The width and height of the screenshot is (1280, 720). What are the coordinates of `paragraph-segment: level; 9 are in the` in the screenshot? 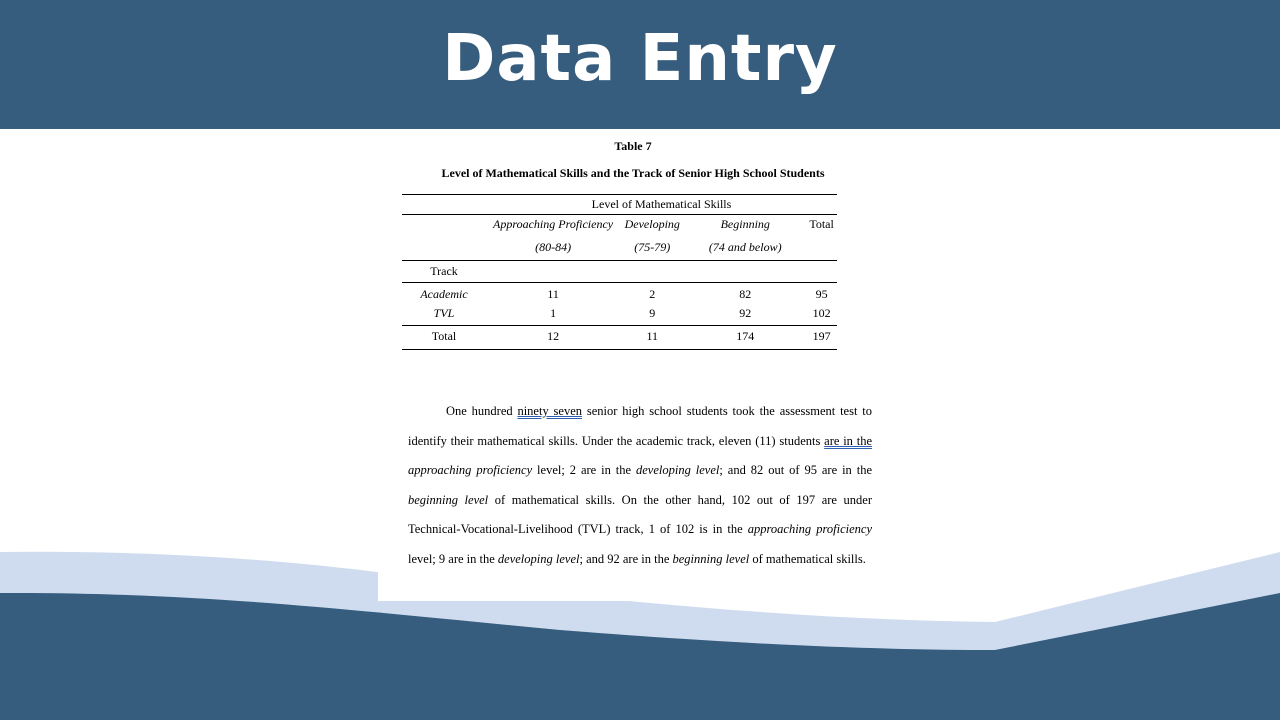 It's located at (453, 558).